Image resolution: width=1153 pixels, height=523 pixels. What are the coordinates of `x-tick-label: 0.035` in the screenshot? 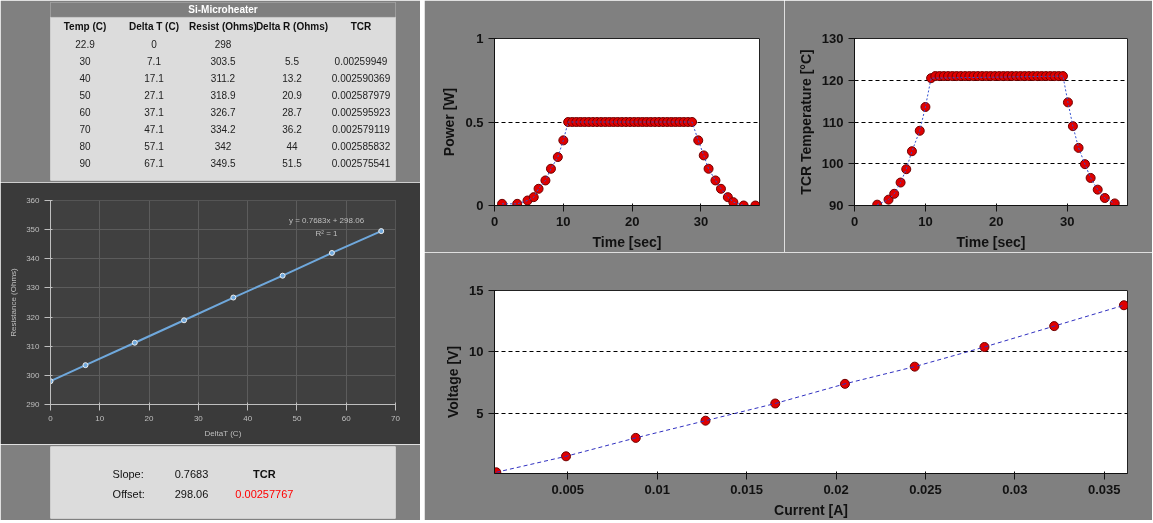 It's located at (1104, 489).